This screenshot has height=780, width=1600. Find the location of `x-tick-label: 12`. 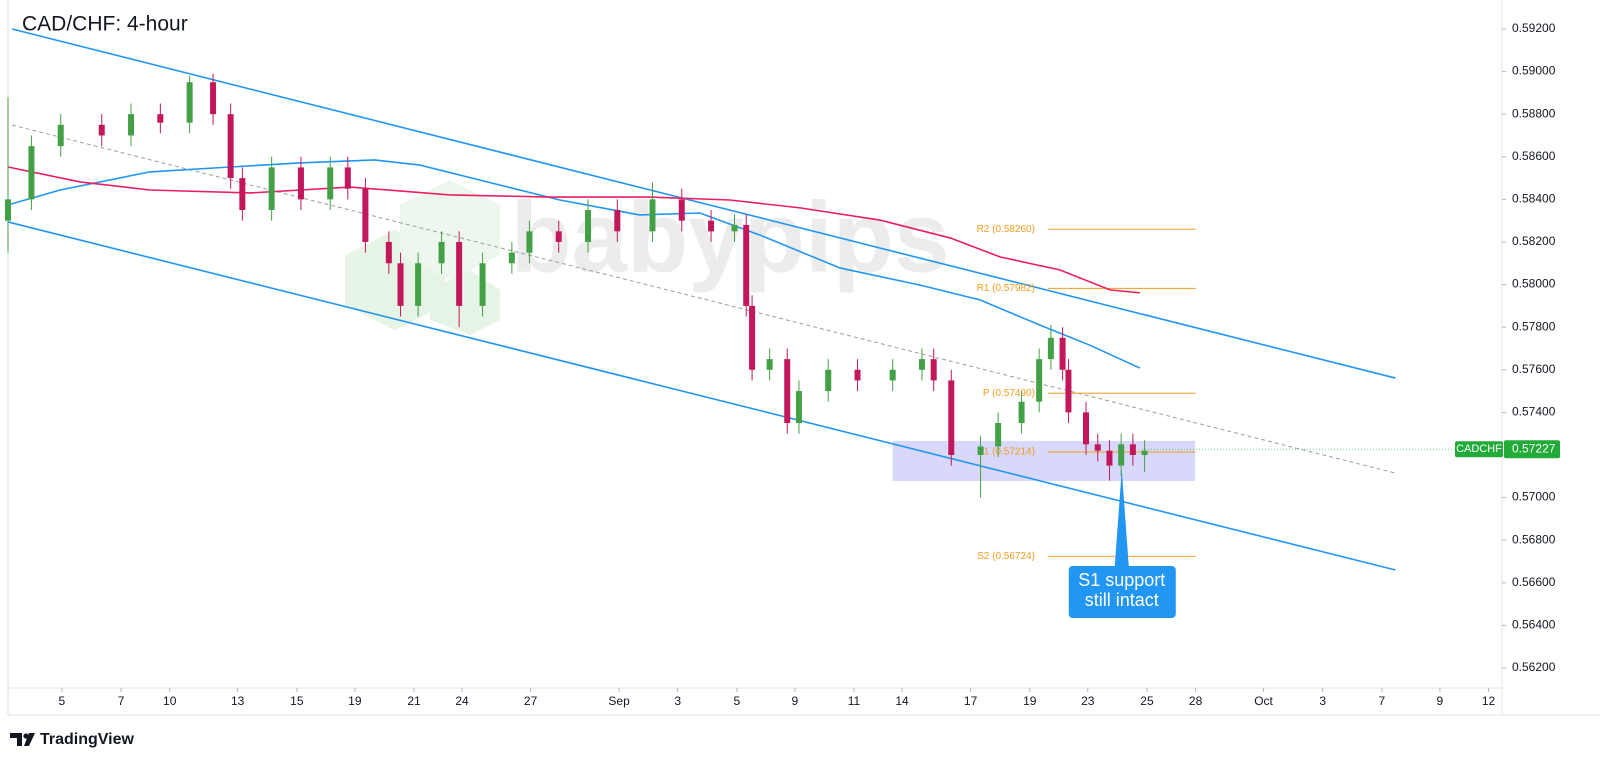

x-tick-label: 12 is located at coordinates (1489, 701).